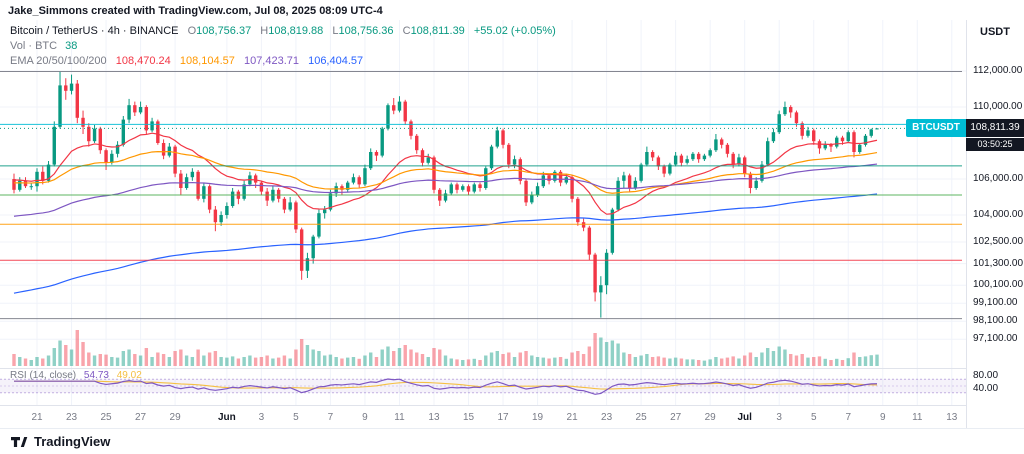 This screenshot has width=1024, height=454. I want to click on symbol-price-tag: BTCUSDT, so click(936, 128).